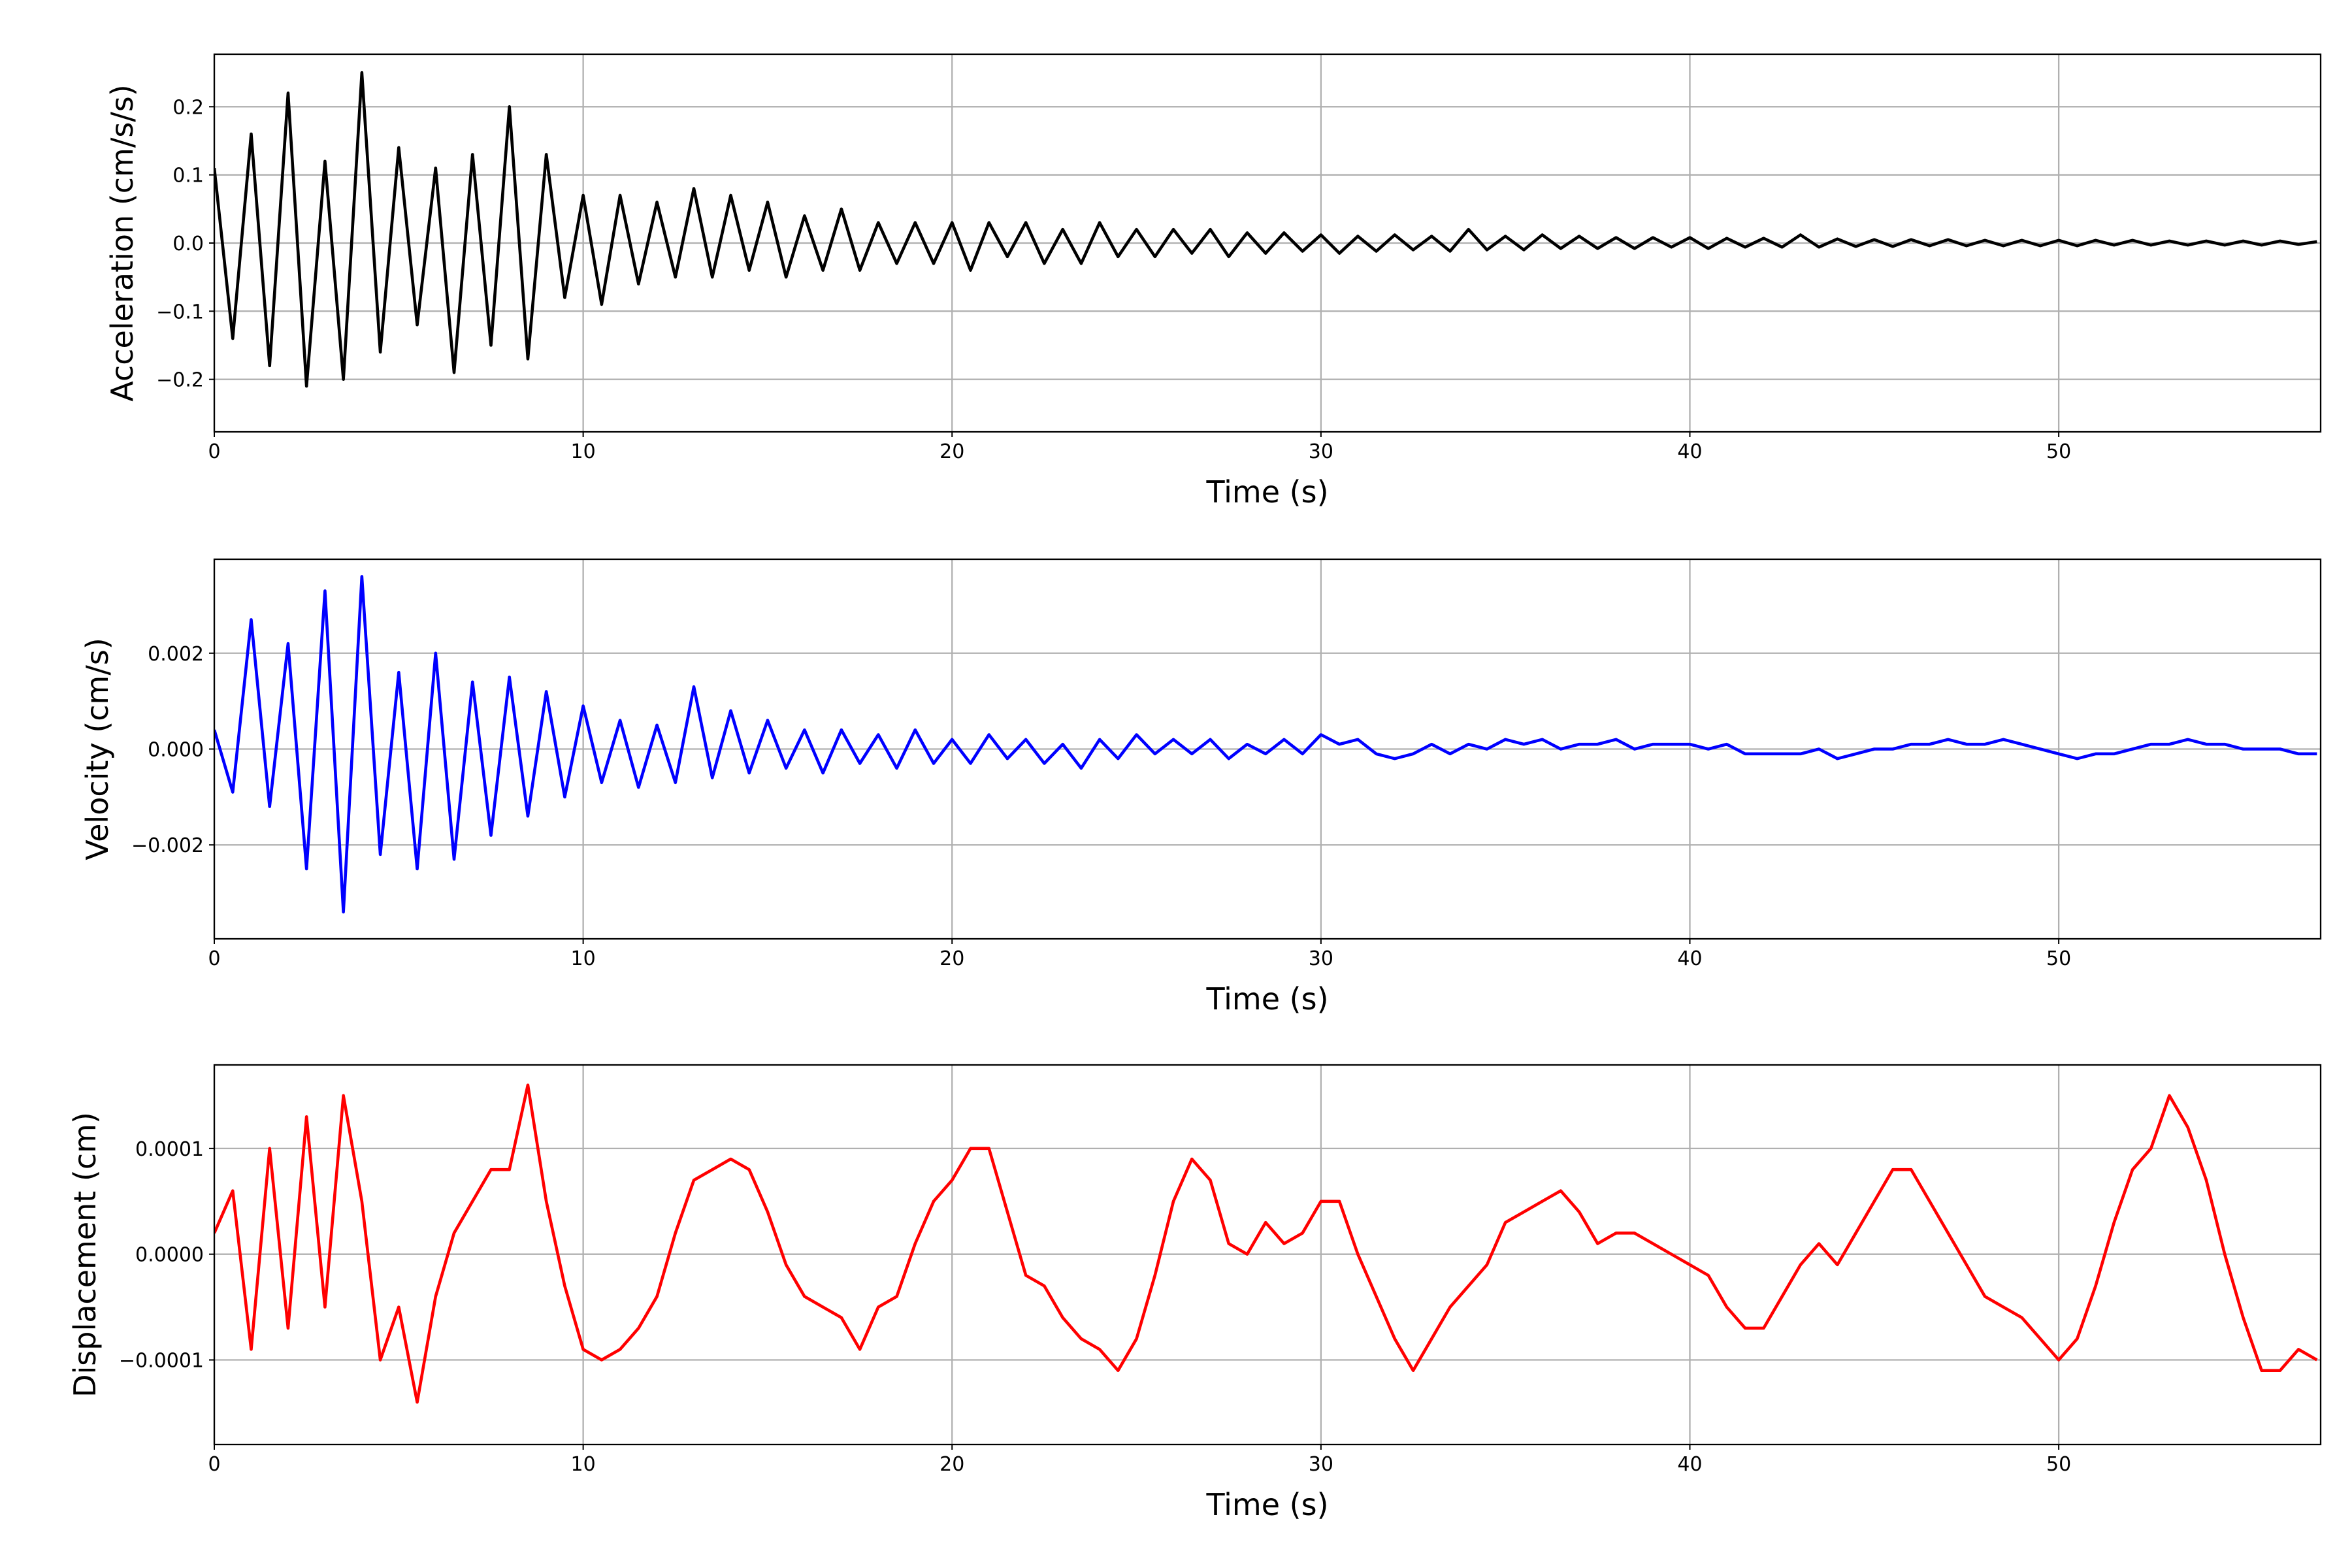  I want to click on y-tick-label: −0.002, so click(167, 845).